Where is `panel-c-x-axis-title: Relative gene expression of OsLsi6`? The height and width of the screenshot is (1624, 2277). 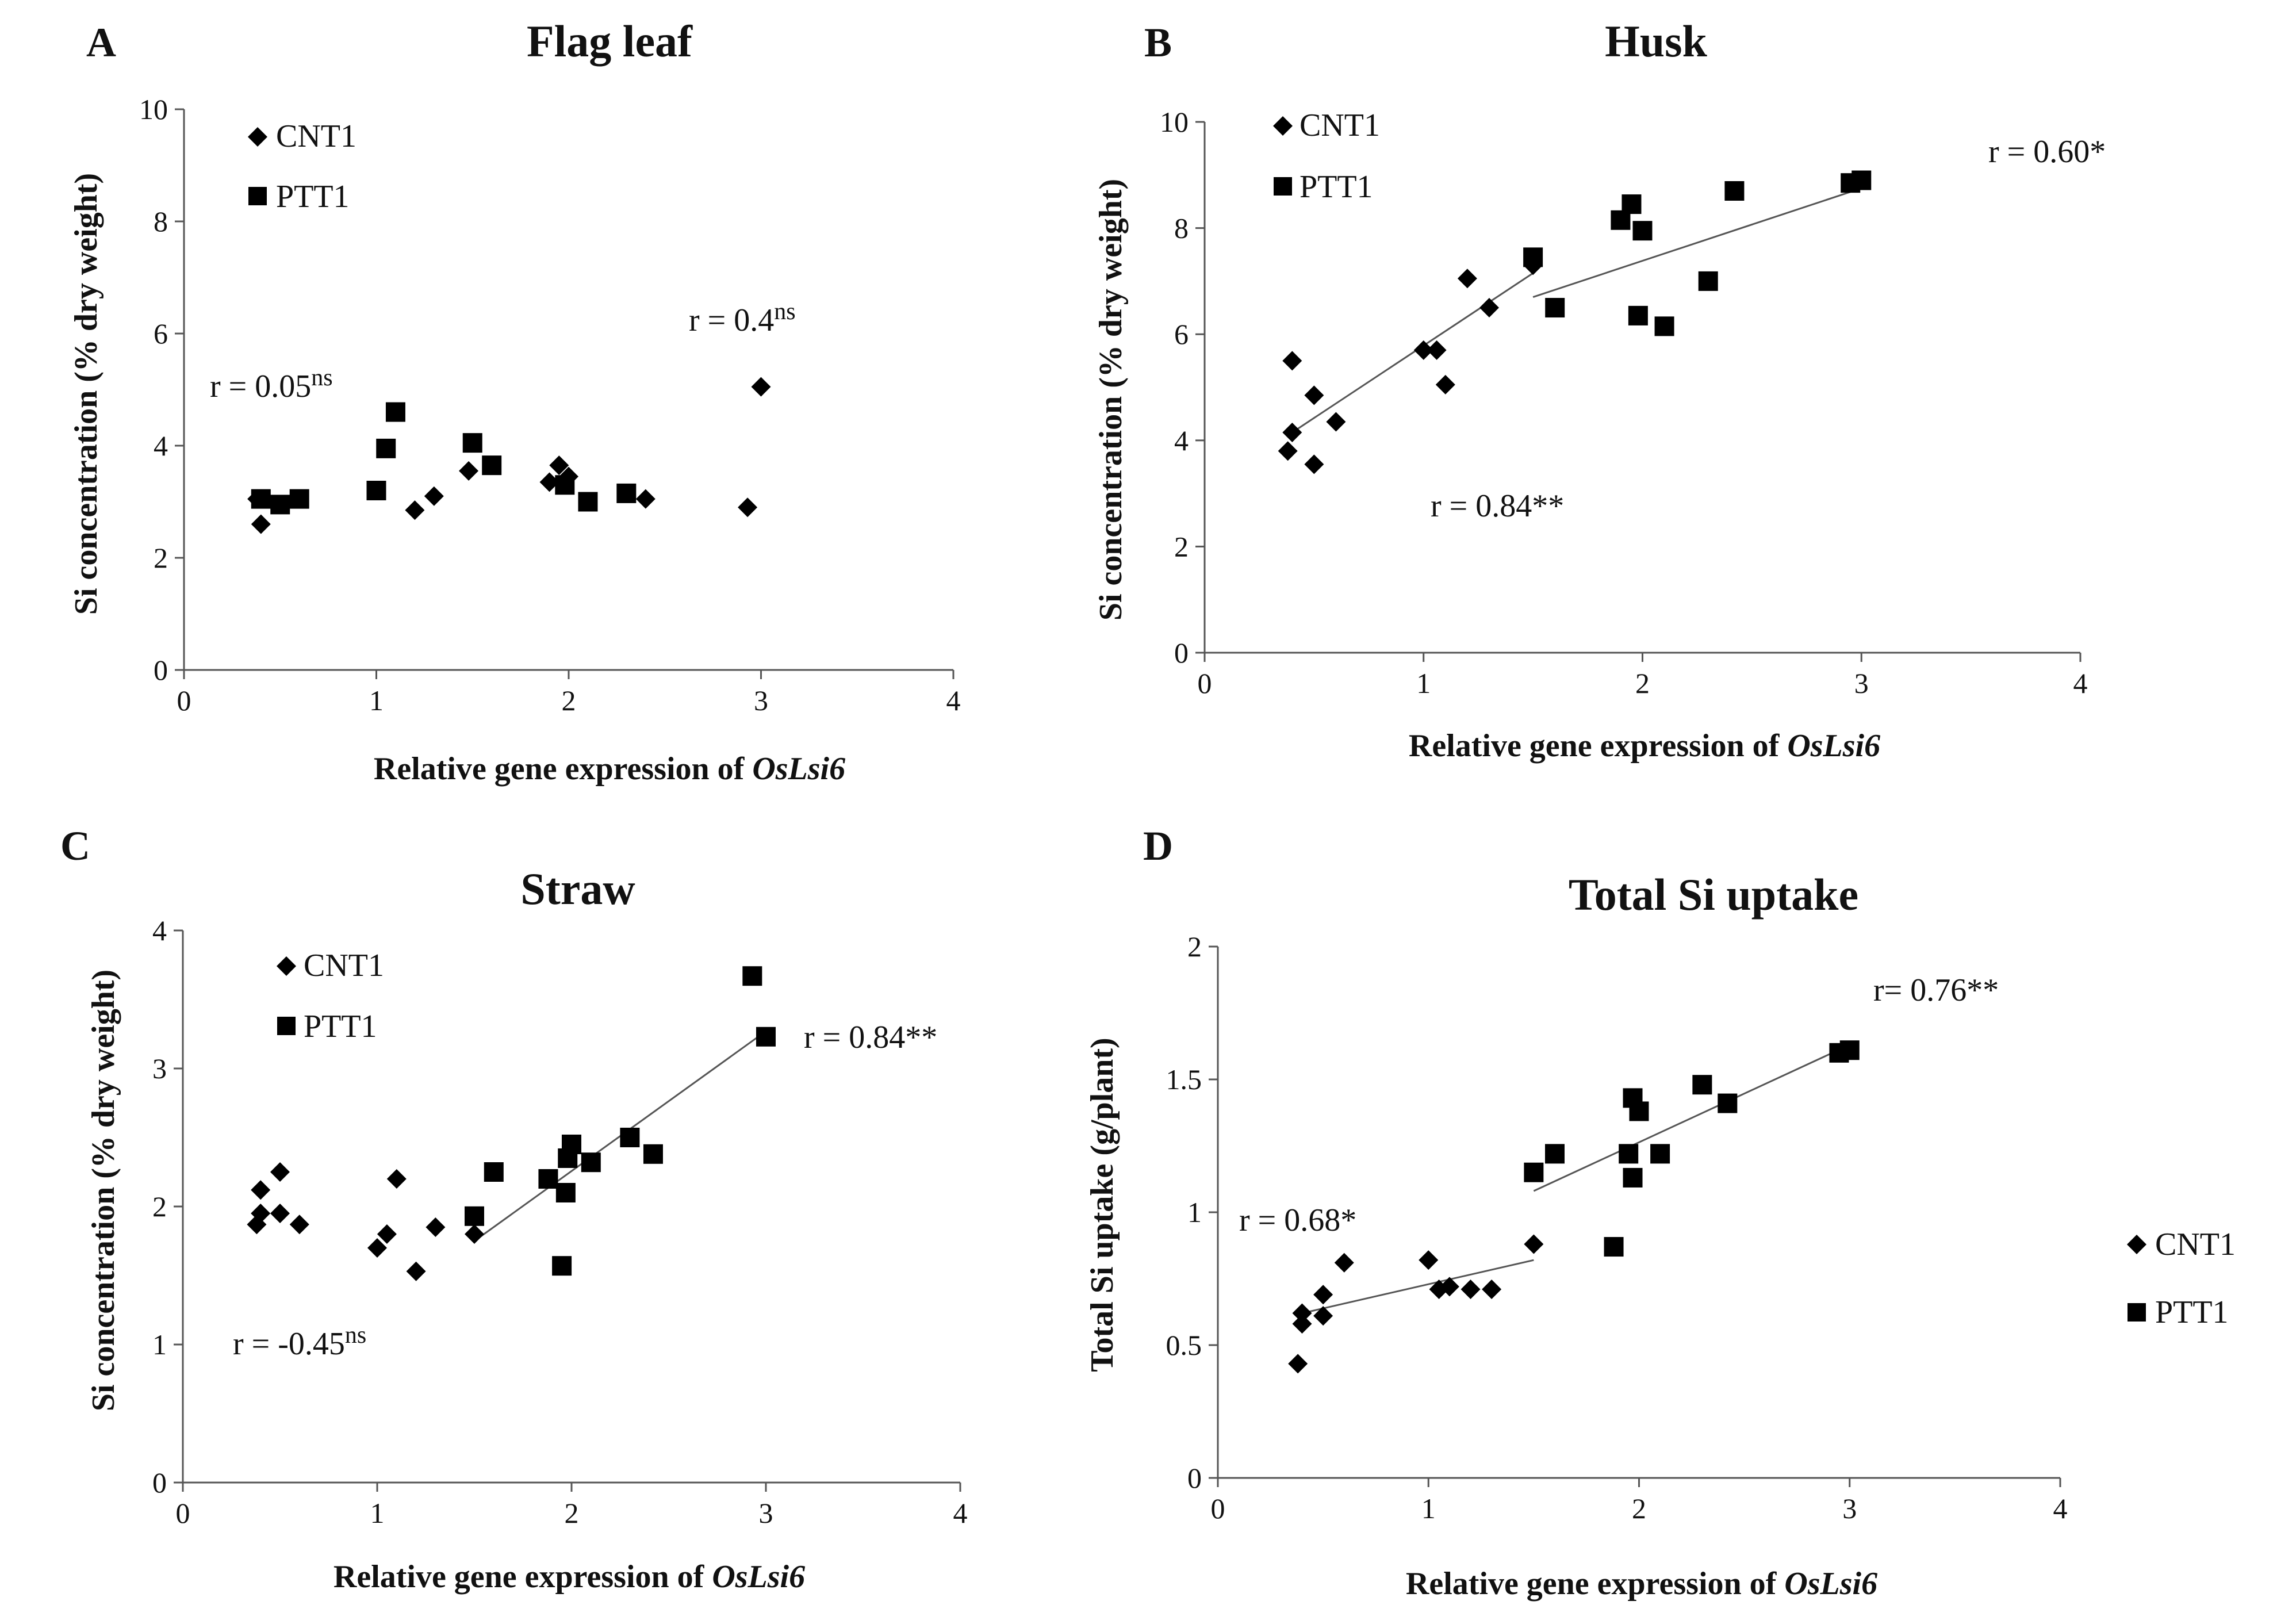
panel-c-x-axis-title: Relative gene expression of OsLsi6 is located at coordinates (569, 1577).